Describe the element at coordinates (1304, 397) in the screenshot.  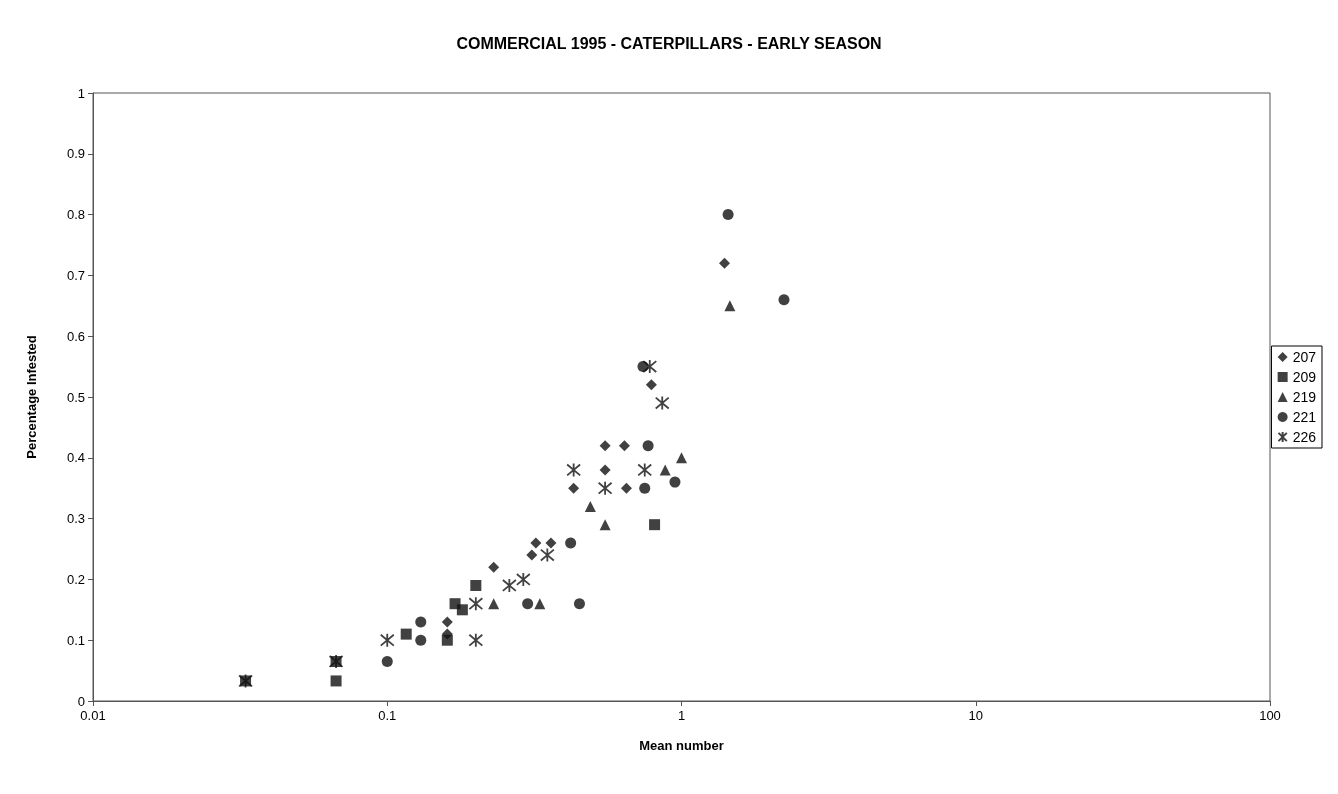
I see `legend-label: 219` at that location.